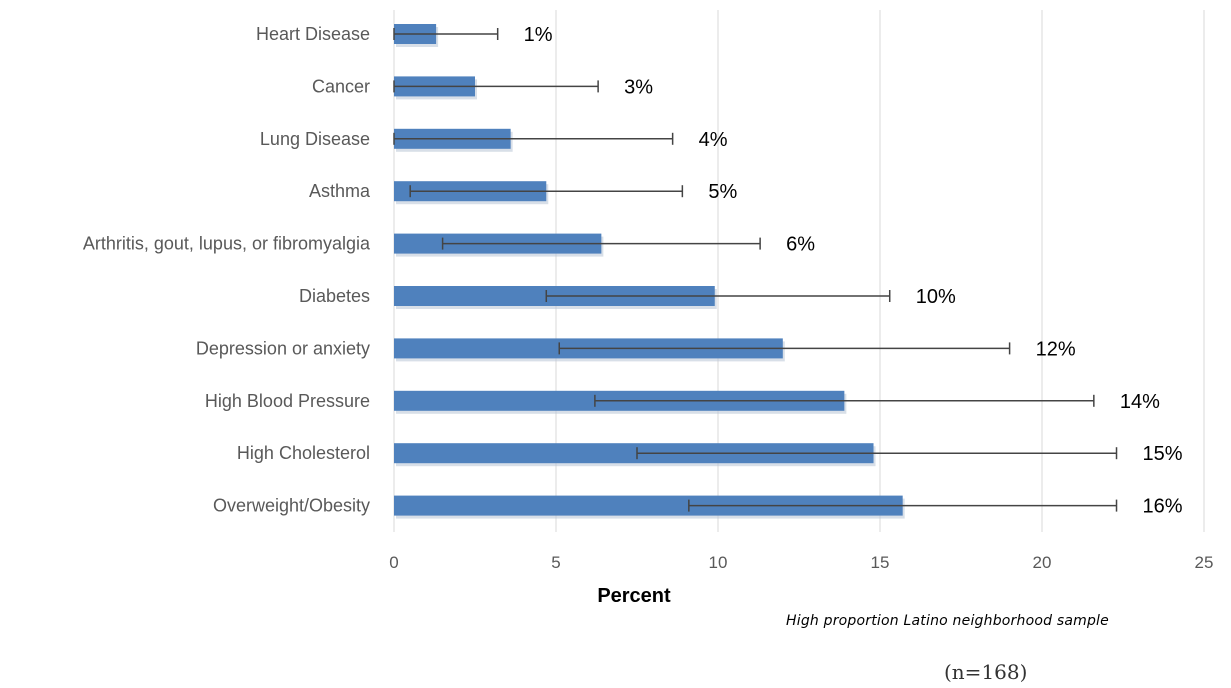  What do you see at coordinates (283, 348) in the screenshot?
I see `category-label: Depression or anxiety` at bounding box center [283, 348].